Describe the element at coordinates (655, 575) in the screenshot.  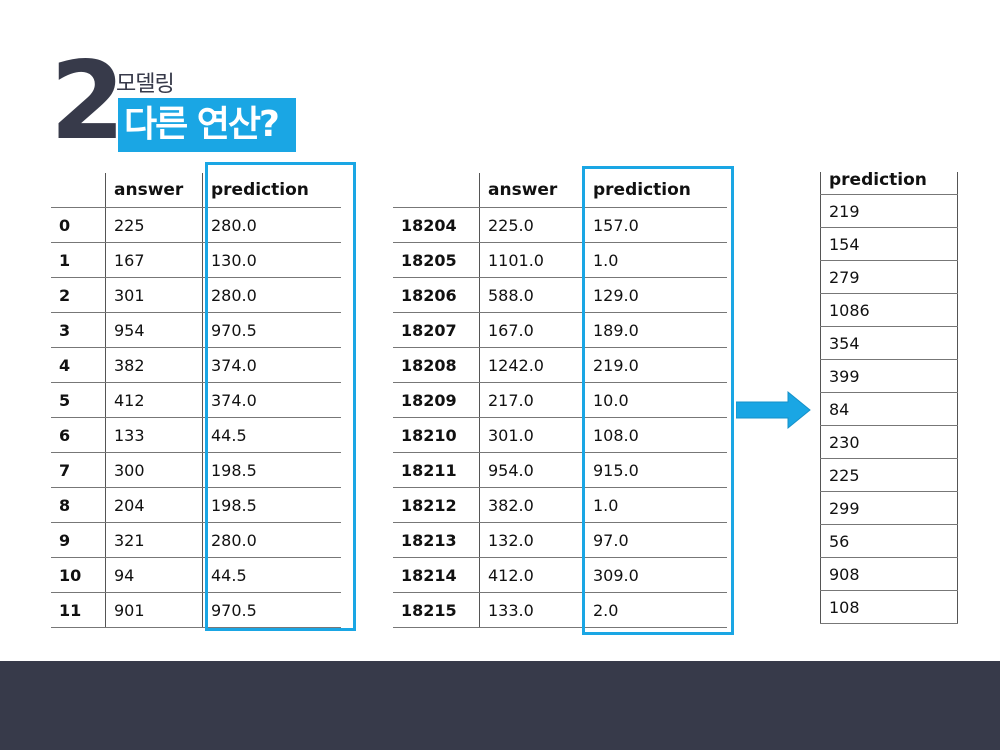
I see `table-cell: 309.0` at that location.